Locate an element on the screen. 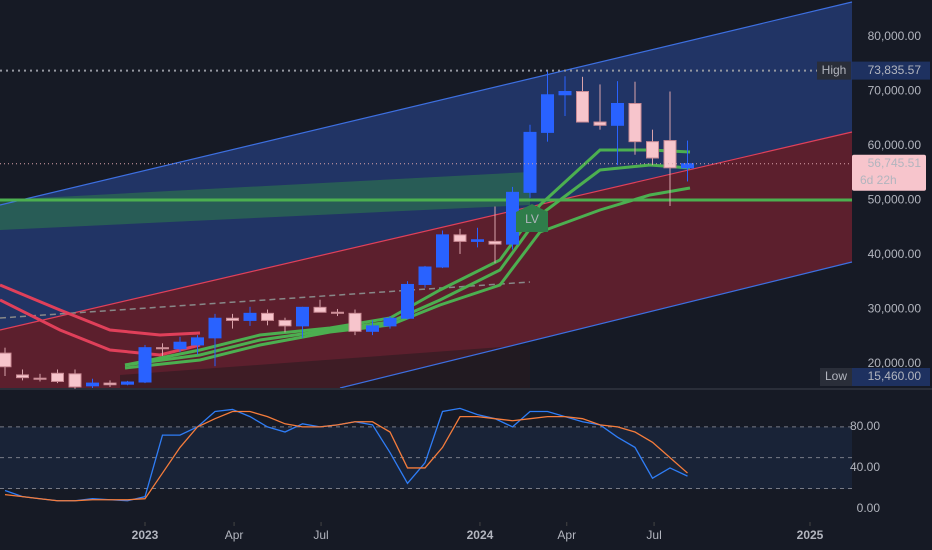 This screenshot has height=550, width=932. x-tick-label: 2023 is located at coordinates (145, 535).